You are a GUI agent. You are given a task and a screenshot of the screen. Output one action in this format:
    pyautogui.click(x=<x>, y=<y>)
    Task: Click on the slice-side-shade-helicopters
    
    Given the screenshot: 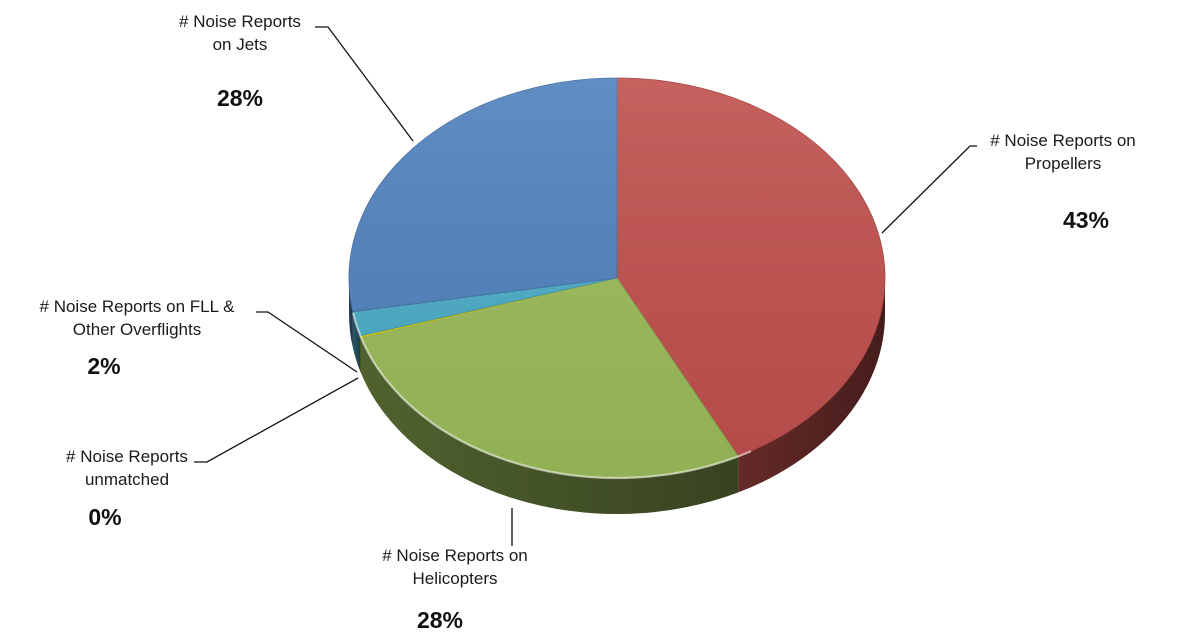 What is the action you would take?
    pyautogui.click(x=550, y=425)
    